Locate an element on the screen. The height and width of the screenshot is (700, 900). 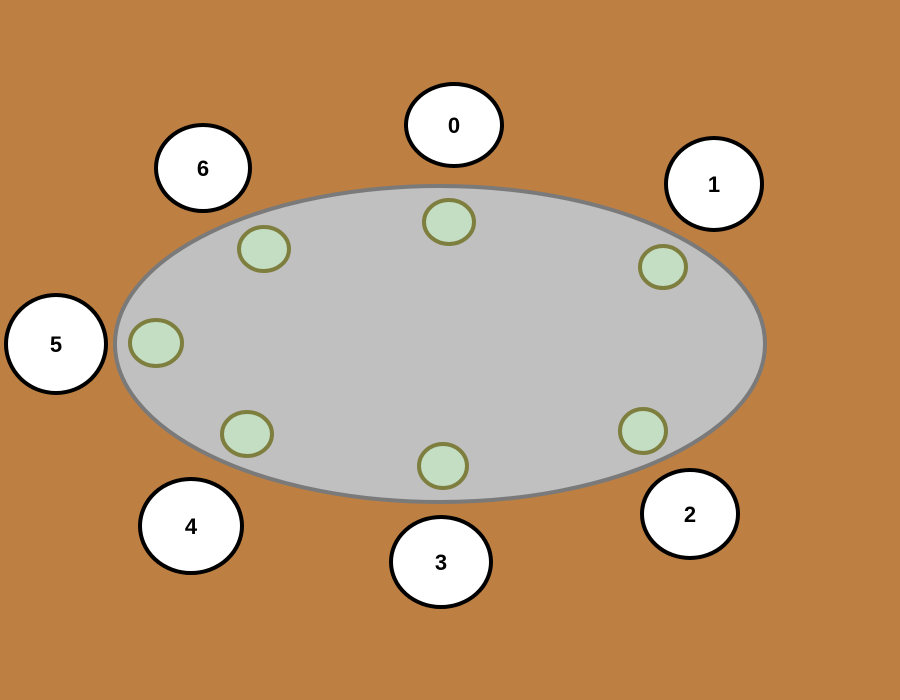
seat-label: 5 is located at coordinates (56, 344).